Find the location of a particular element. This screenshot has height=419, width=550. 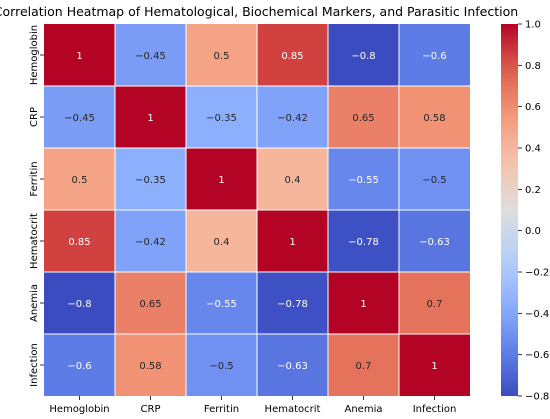

column-label: Anemia is located at coordinates (364, 409).